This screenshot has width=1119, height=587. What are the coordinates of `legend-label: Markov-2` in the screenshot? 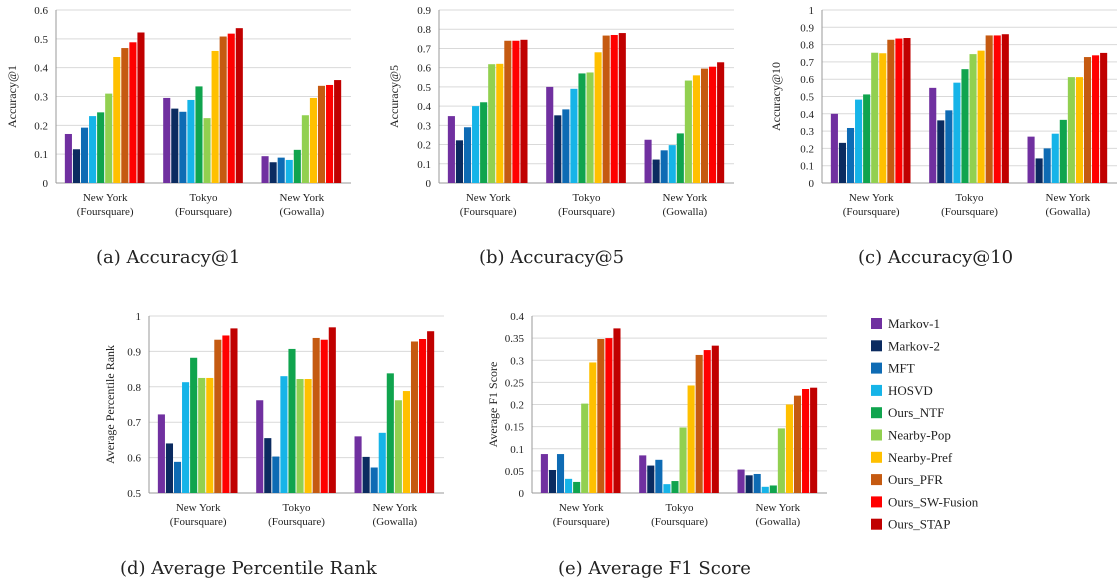 It's located at (914, 345).